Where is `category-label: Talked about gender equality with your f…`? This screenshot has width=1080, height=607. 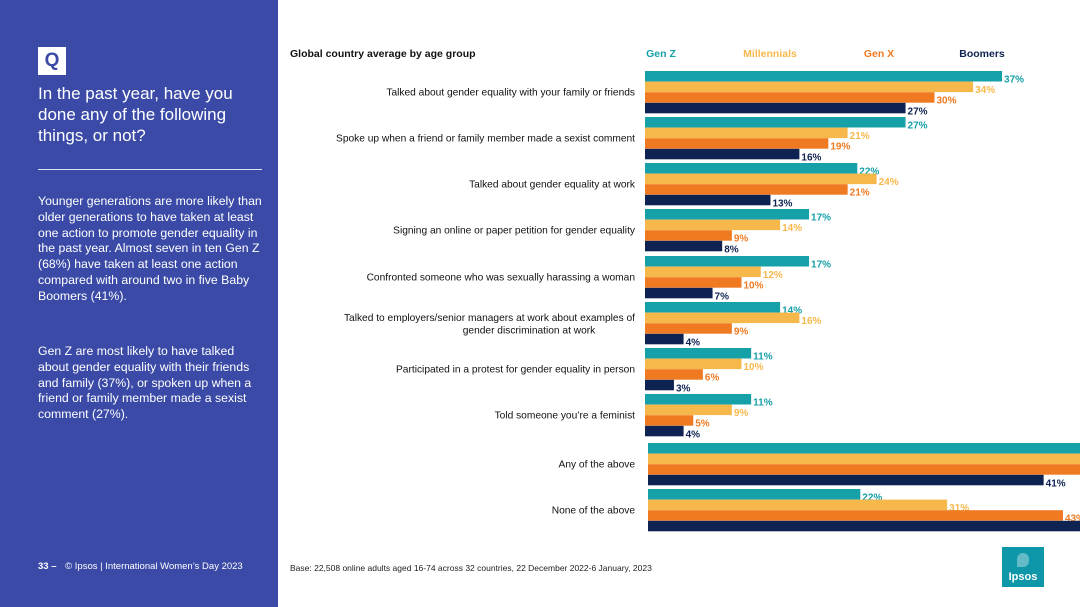
category-label: Talked about gender equality with your f… is located at coordinates (510, 93).